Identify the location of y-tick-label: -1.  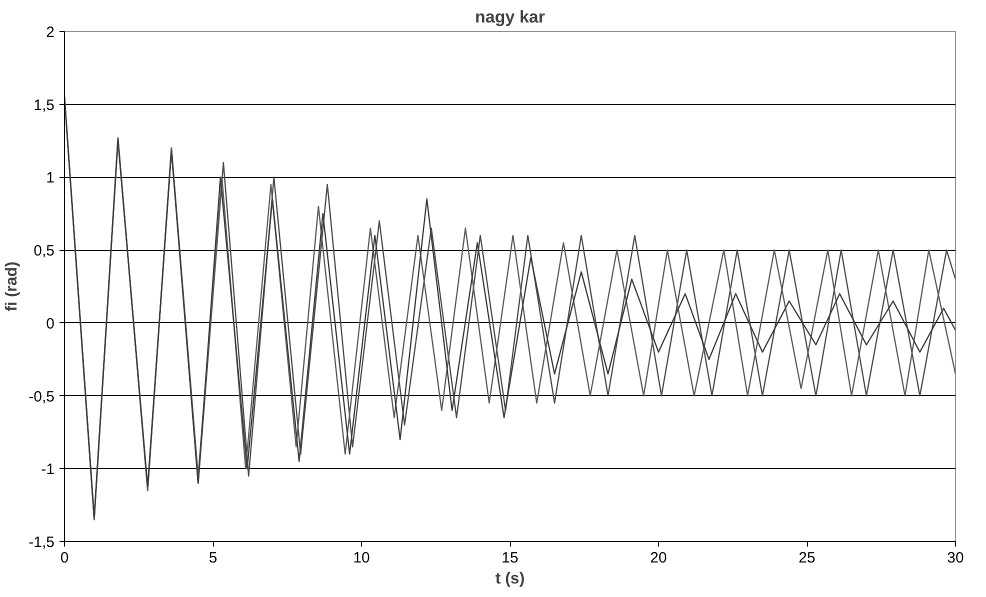
(48, 469).